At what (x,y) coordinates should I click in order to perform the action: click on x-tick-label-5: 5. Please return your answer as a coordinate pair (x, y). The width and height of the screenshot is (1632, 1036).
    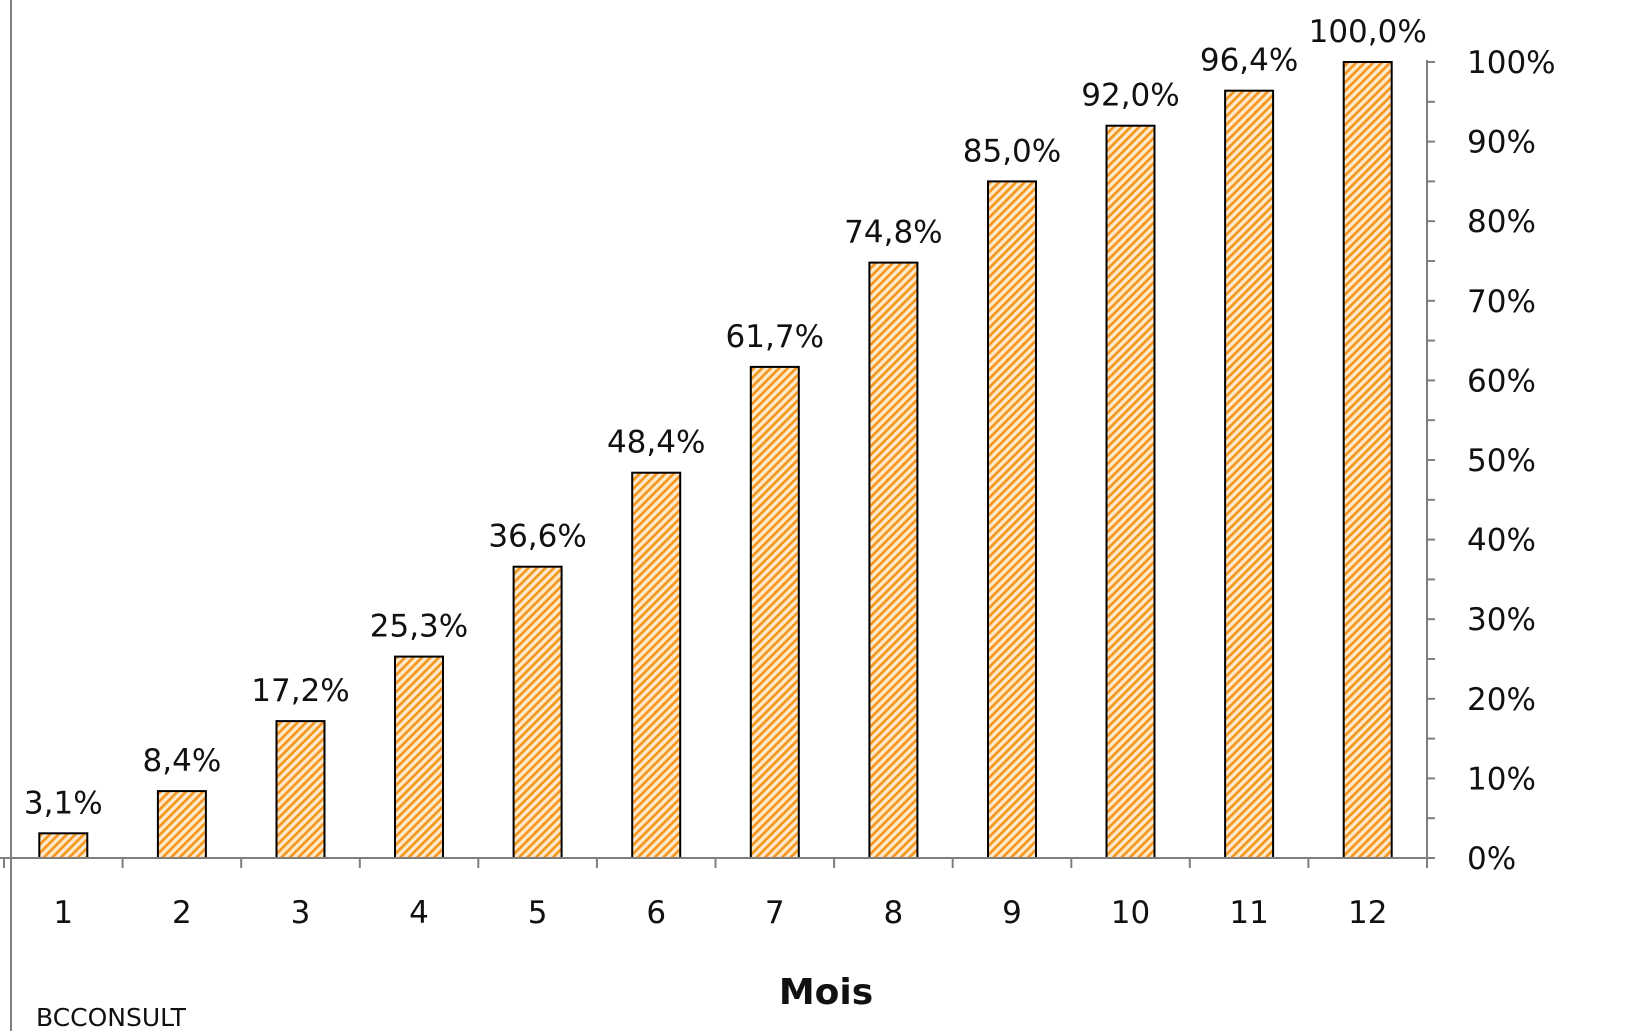
    Looking at the image, I should click on (538, 913).